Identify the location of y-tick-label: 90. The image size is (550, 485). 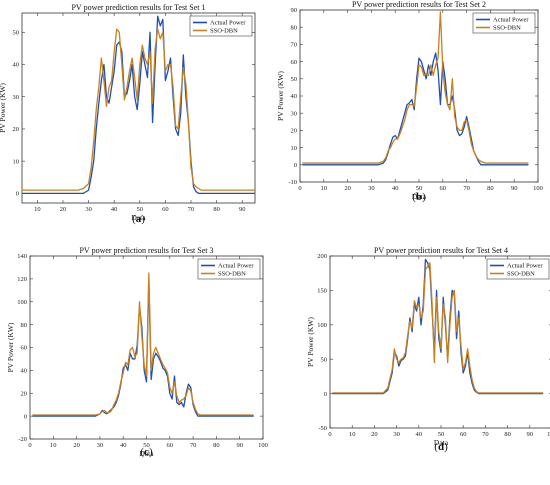
(294, 10).